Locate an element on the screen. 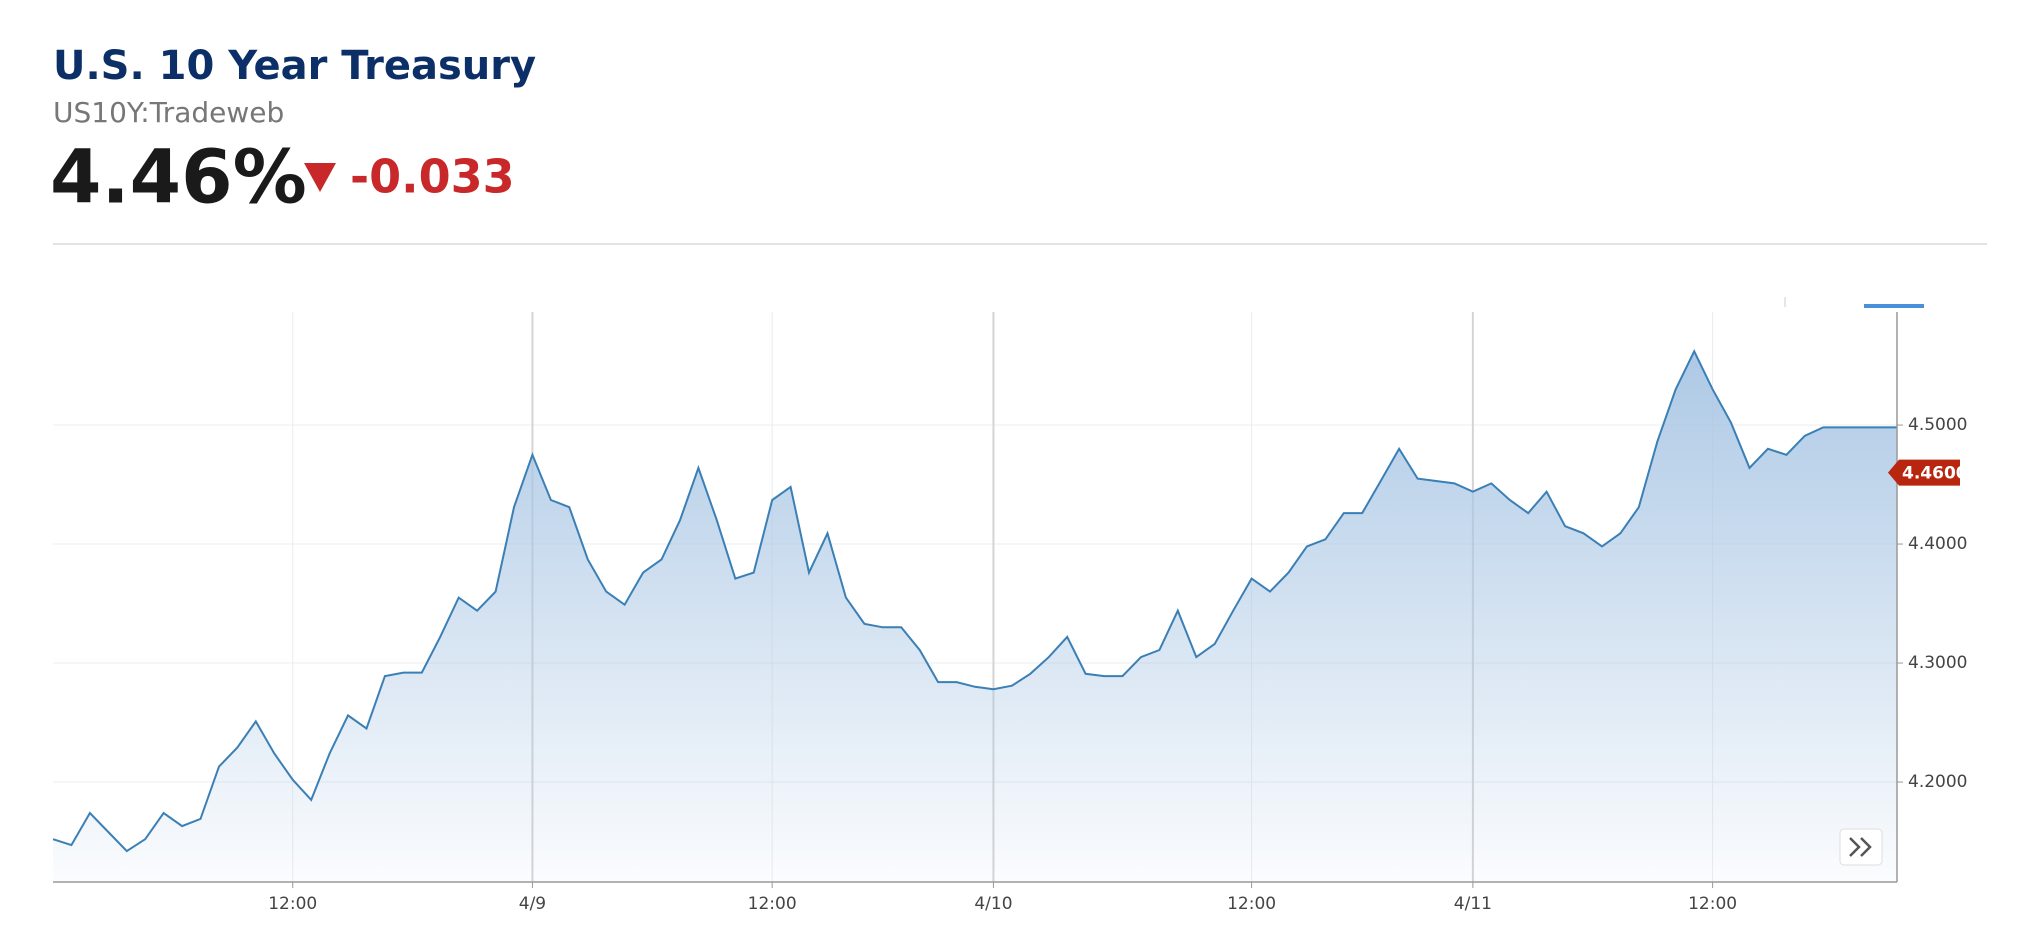  range-indicator is located at coordinates (1894, 306).